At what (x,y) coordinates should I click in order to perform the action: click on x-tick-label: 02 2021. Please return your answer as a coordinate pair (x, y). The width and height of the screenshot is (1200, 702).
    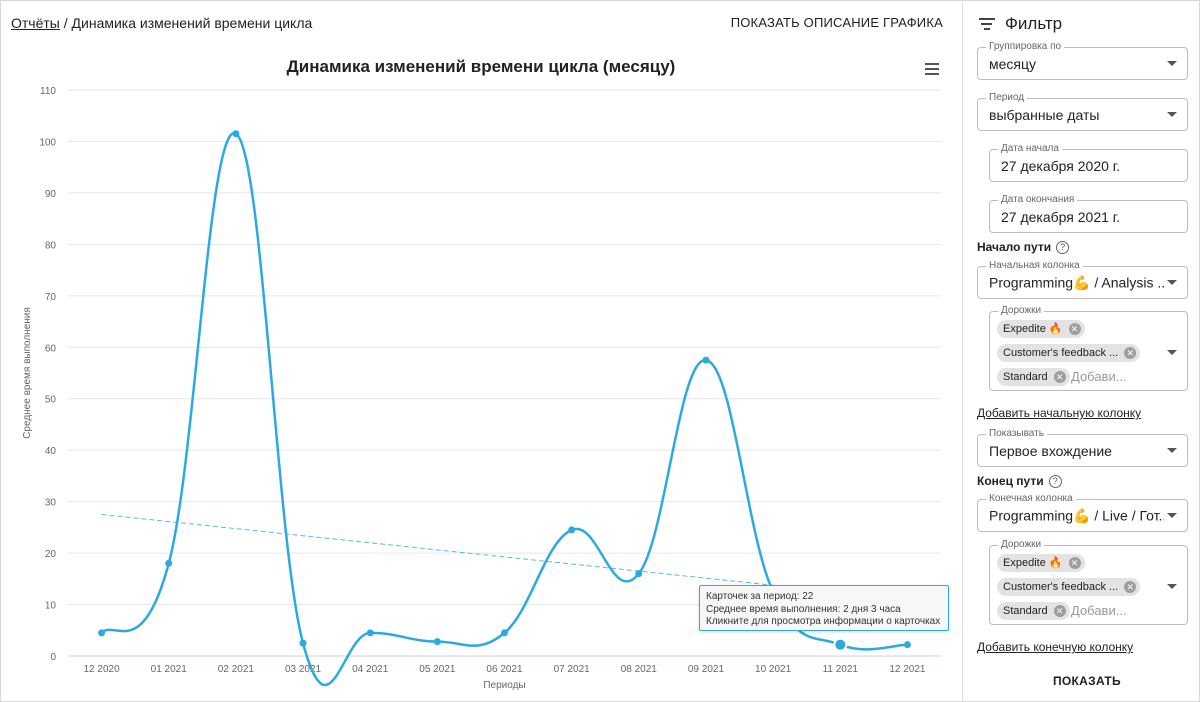
    Looking at the image, I should click on (236, 669).